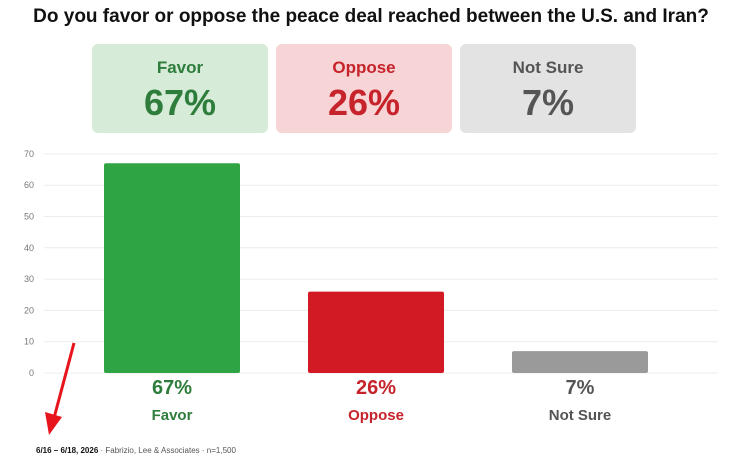 The width and height of the screenshot is (742, 468). What do you see at coordinates (180, 102) in the screenshot?
I see `favor-card-value: 67%` at bounding box center [180, 102].